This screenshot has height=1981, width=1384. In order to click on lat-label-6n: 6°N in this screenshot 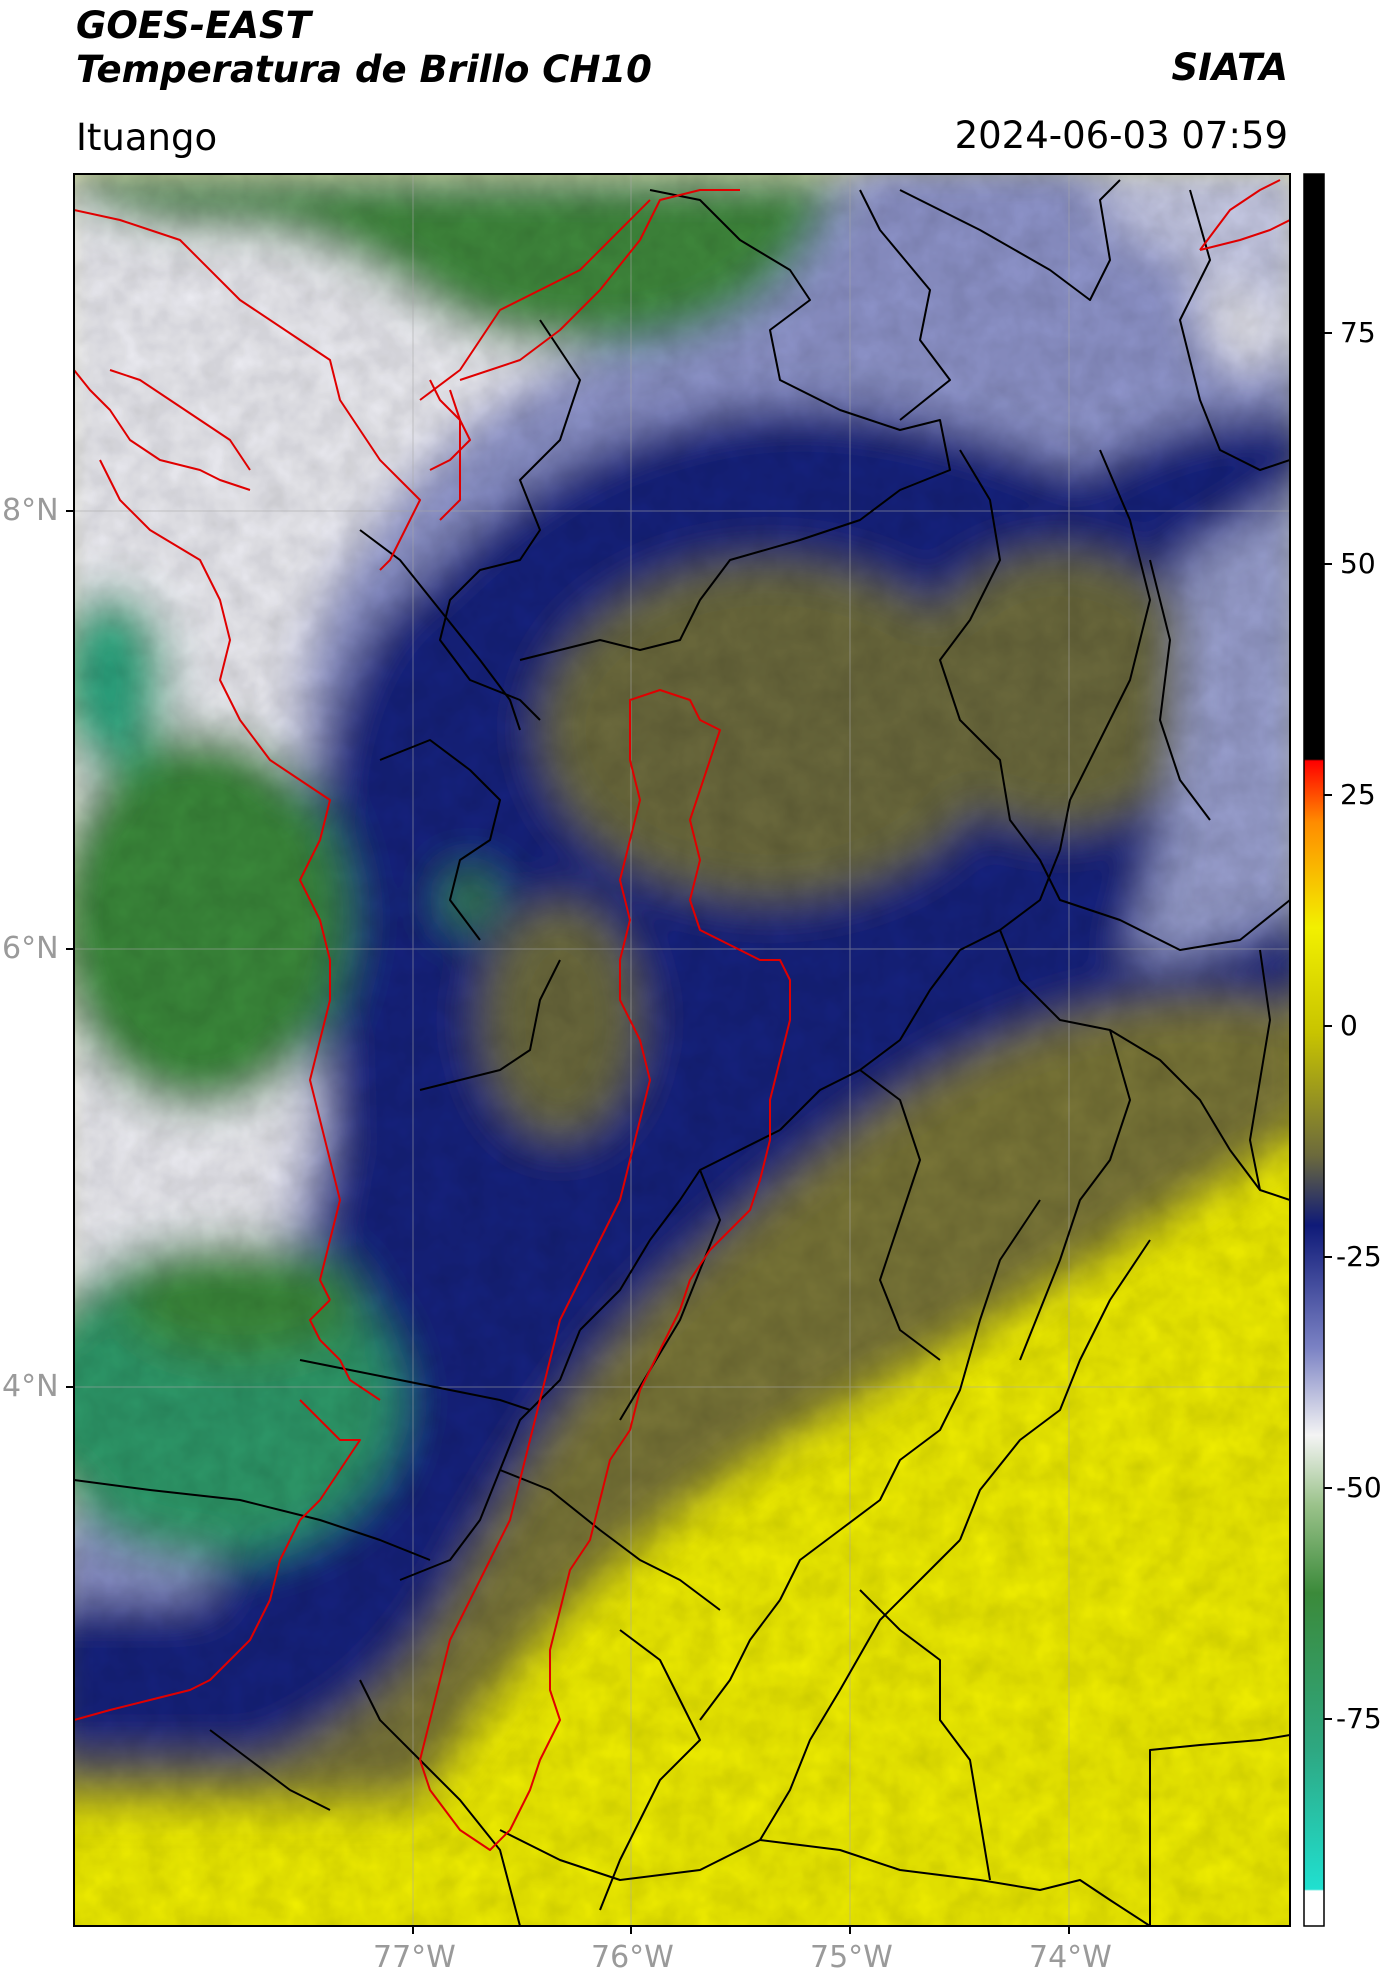, I will do `click(30, 948)`.